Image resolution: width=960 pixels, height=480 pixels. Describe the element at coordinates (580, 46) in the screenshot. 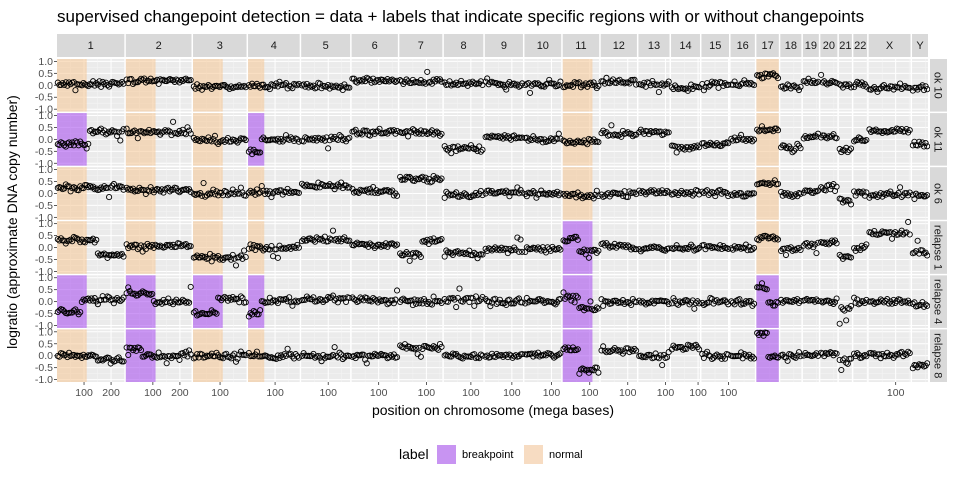

I see `strip-label-chr-11: 11` at that location.